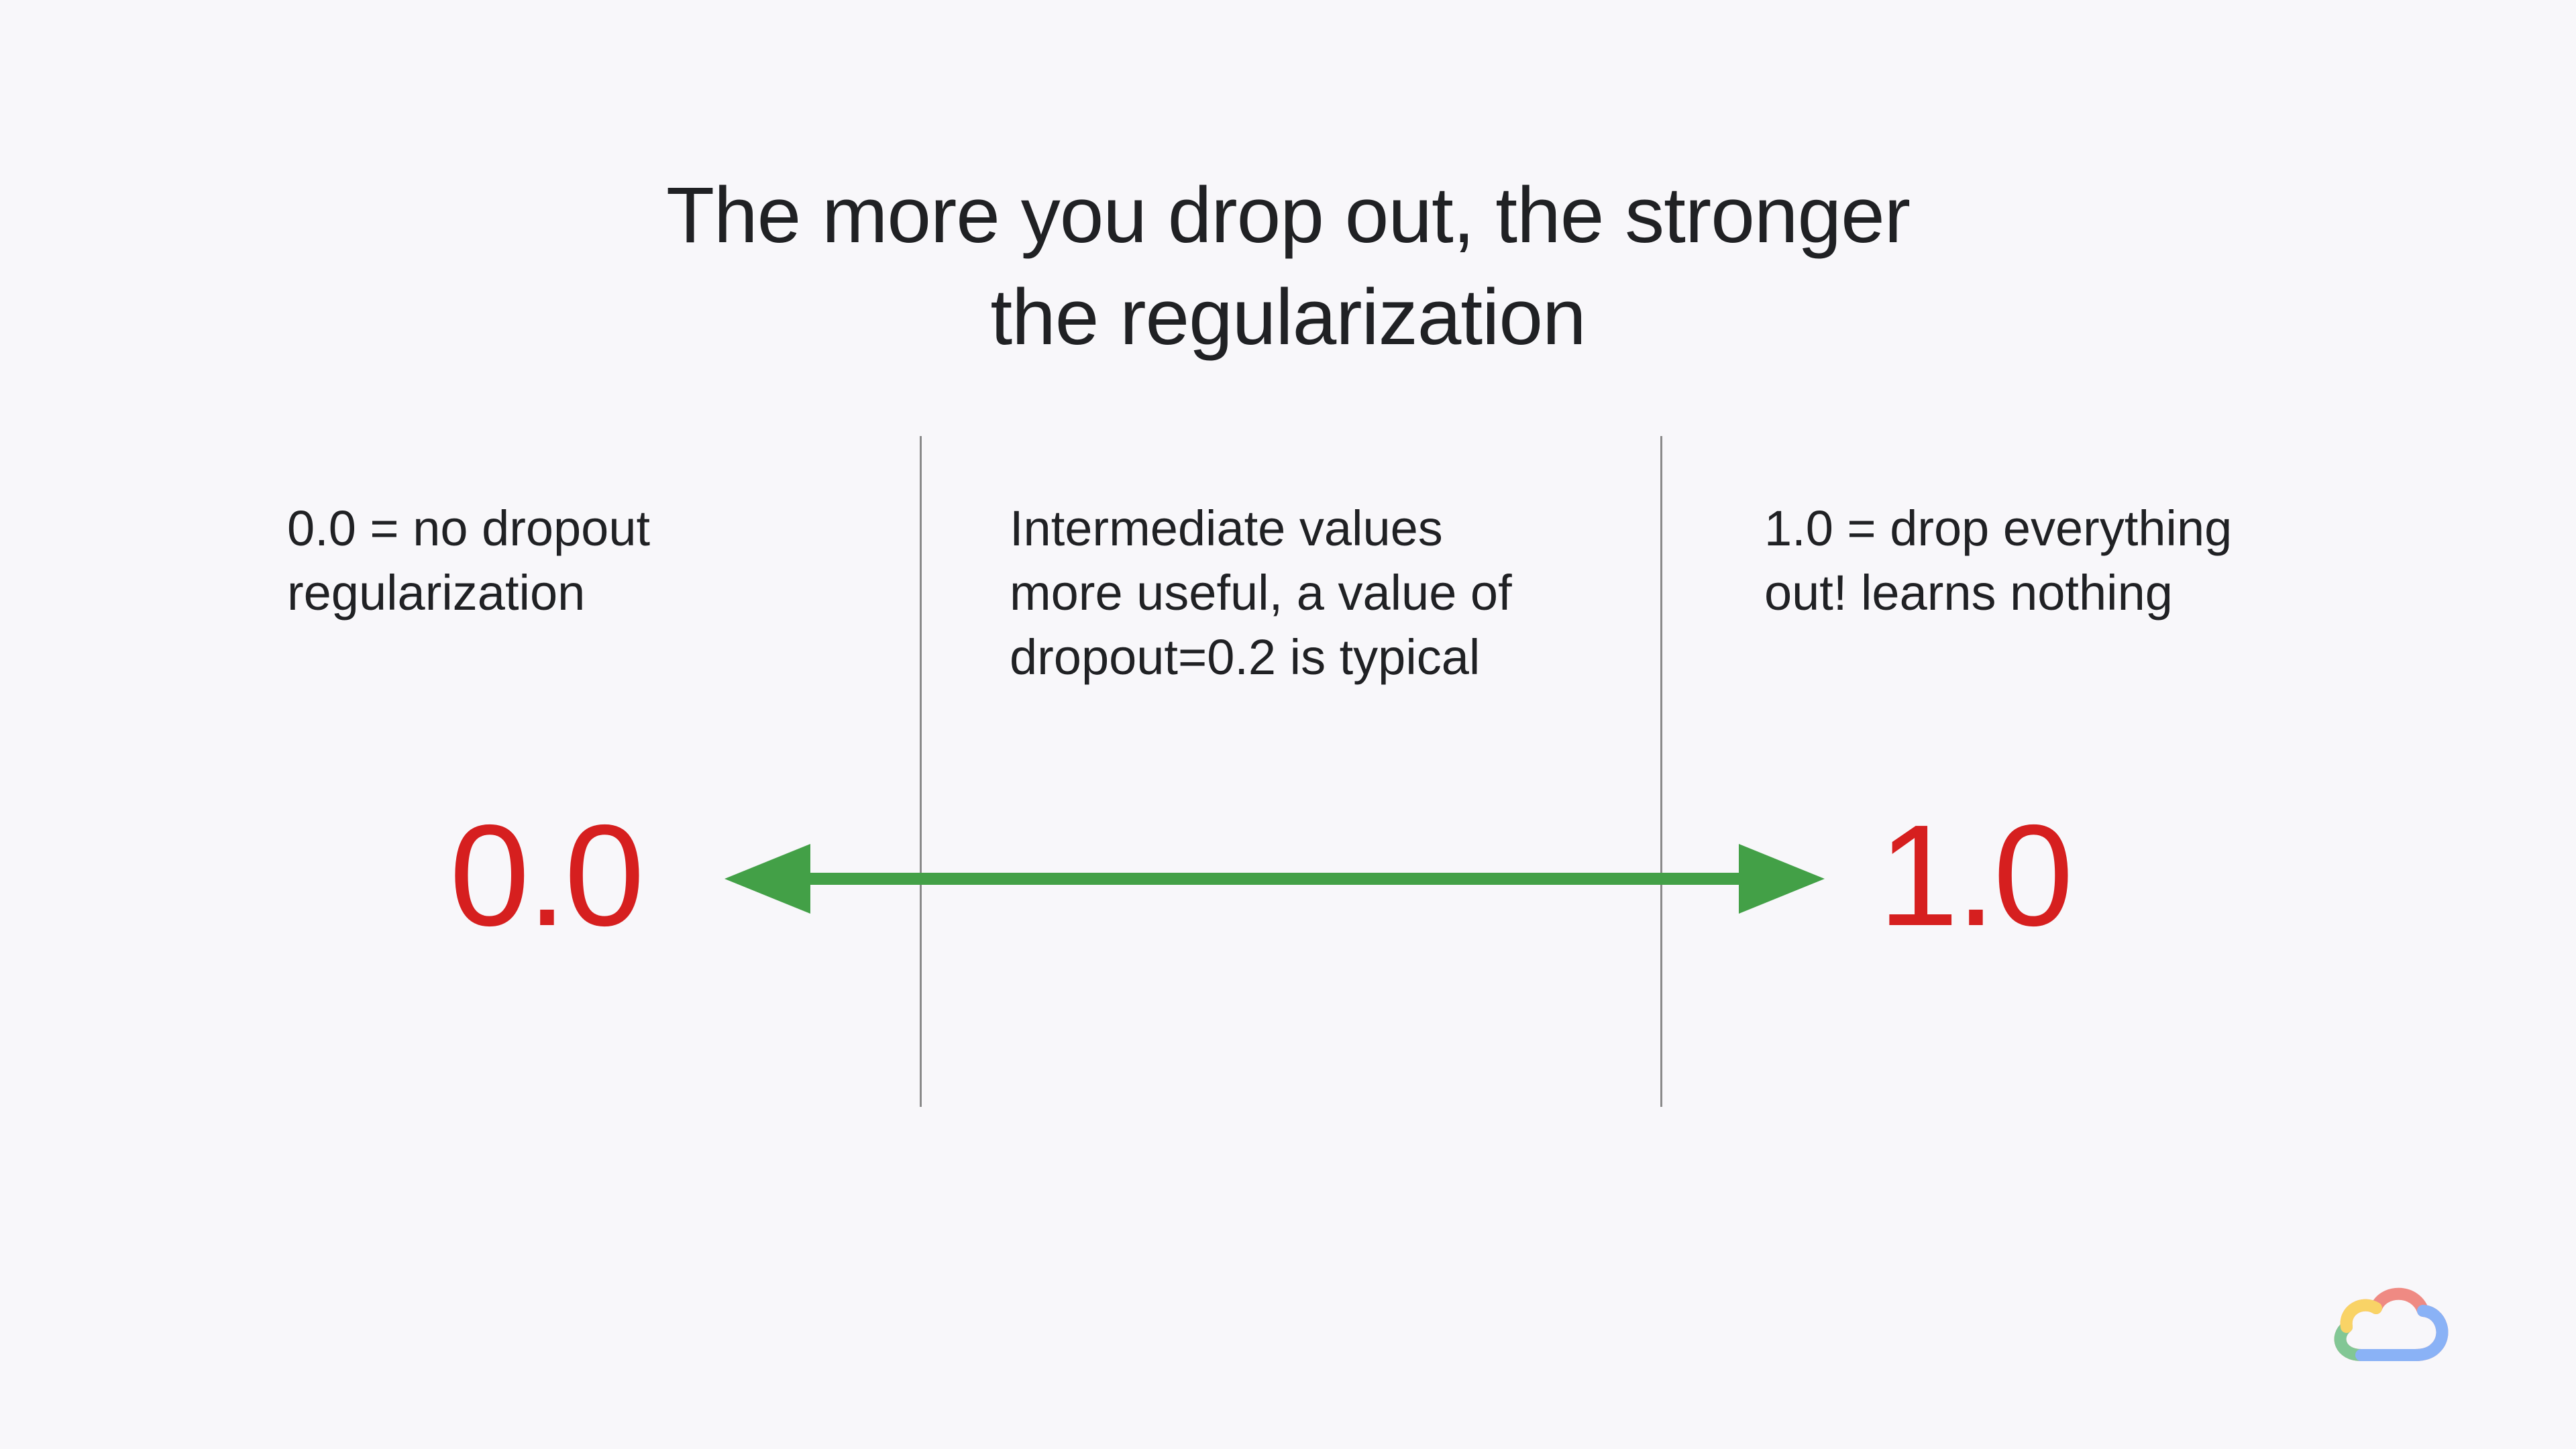  I want to click on right-description-line-1: 1.0 = drop everything, so click(1998, 528).